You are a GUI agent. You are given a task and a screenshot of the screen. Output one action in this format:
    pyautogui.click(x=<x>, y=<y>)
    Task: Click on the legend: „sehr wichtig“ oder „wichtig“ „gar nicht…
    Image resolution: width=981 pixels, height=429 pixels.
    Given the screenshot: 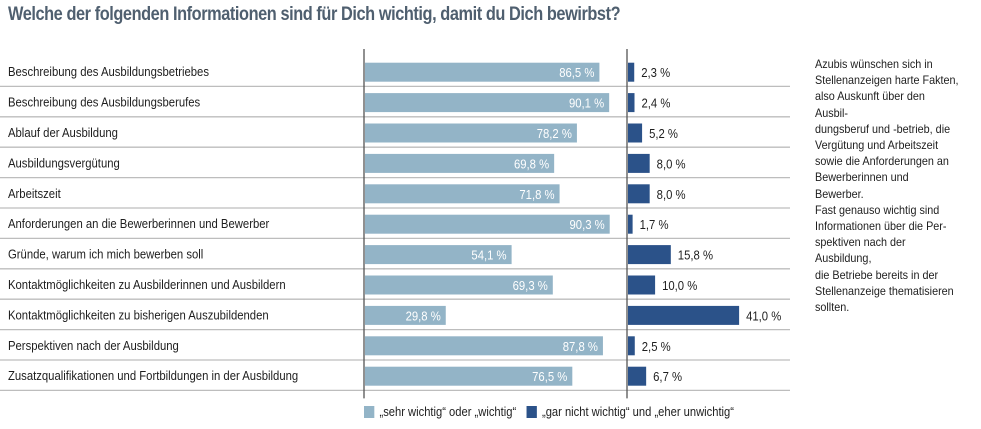 What is the action you would take?
    pyautogui.click(x=554, y=411)
    